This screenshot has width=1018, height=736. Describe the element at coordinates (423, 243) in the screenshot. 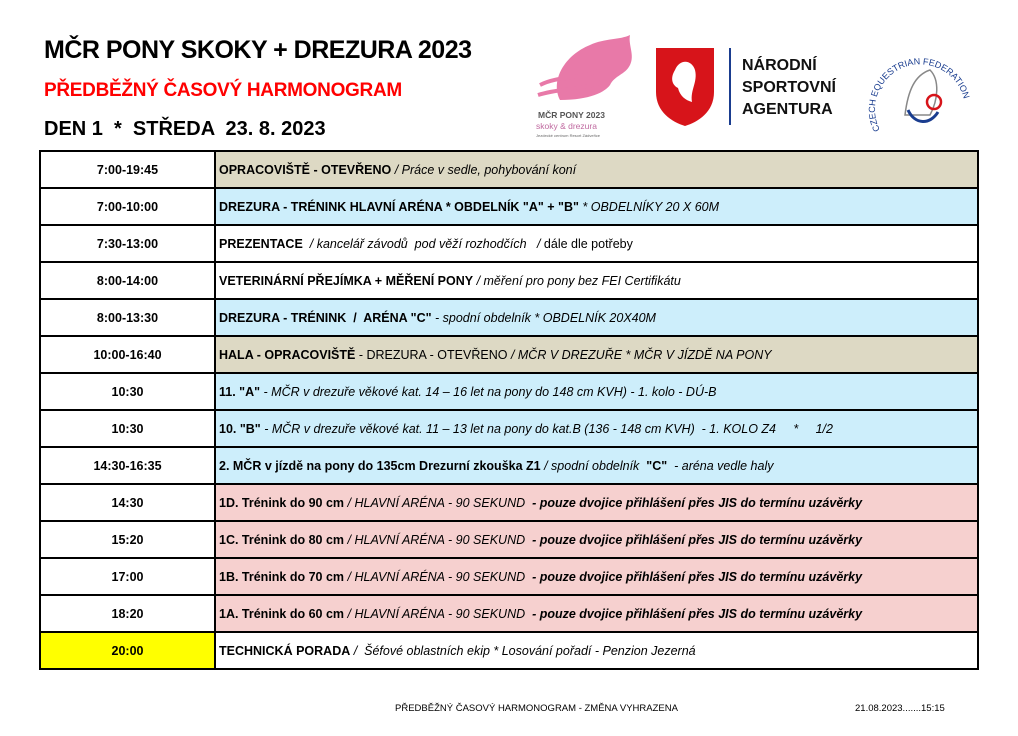

I see `description-segment: / kancelář závodů pod věží rozhodčích /` at that location.